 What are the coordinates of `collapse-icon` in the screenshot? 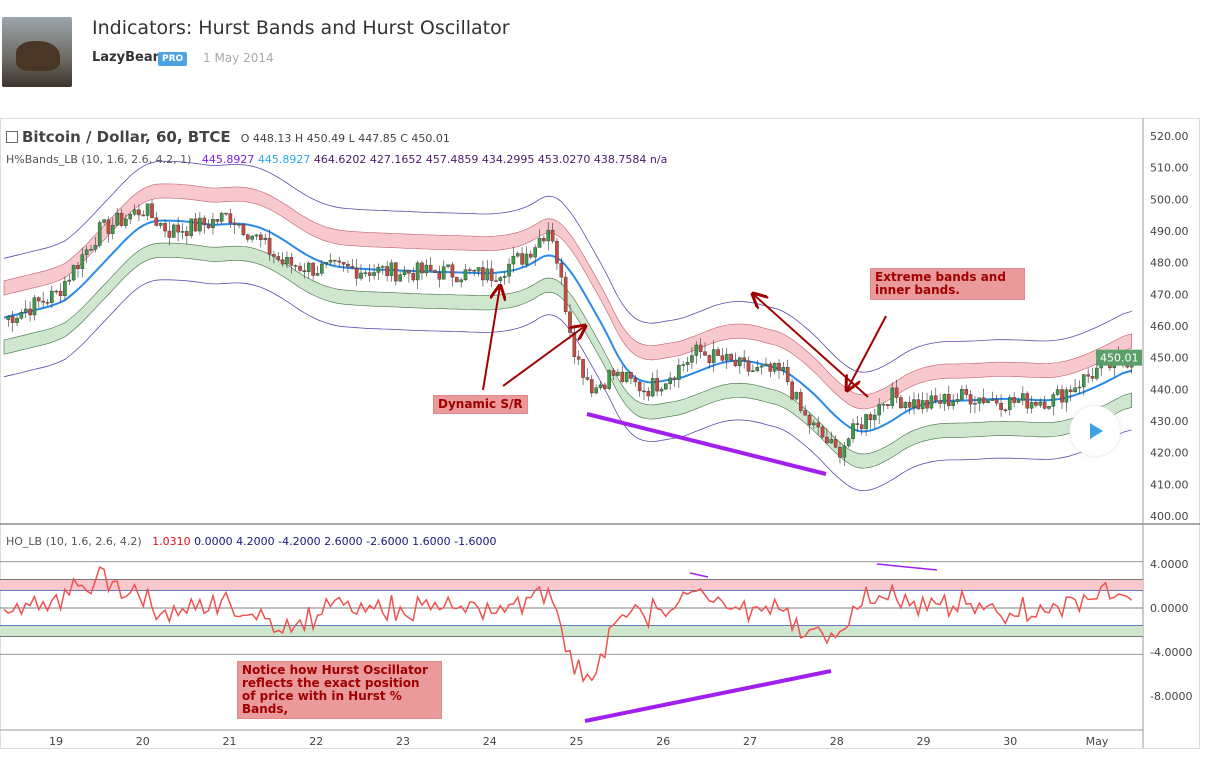 It's located at (12, 137).